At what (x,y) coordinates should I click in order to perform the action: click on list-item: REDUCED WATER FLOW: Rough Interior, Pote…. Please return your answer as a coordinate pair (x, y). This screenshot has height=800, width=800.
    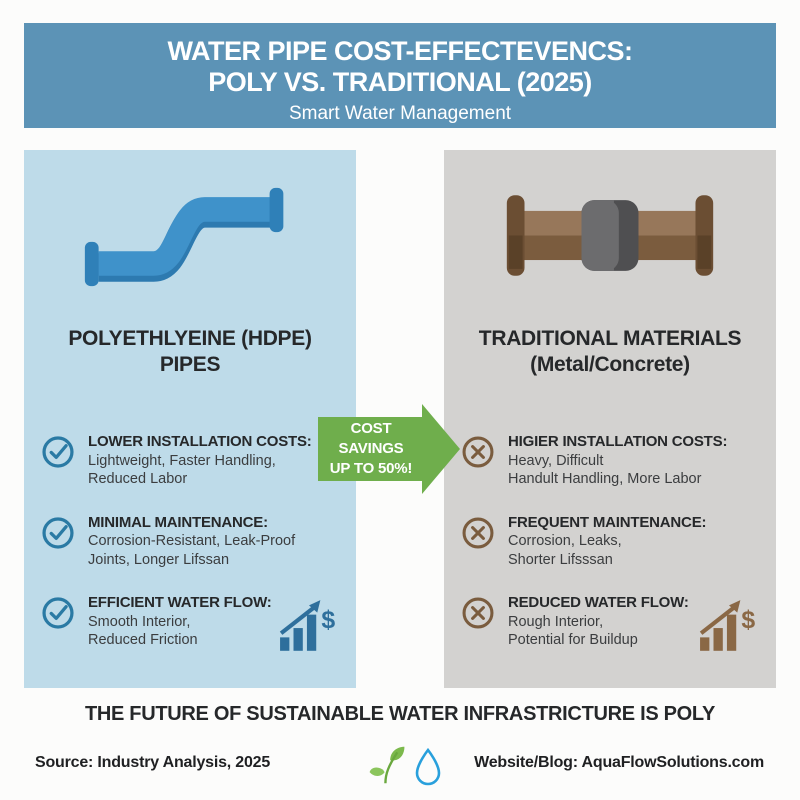
    Looking at the image, I should click on (615, 621).